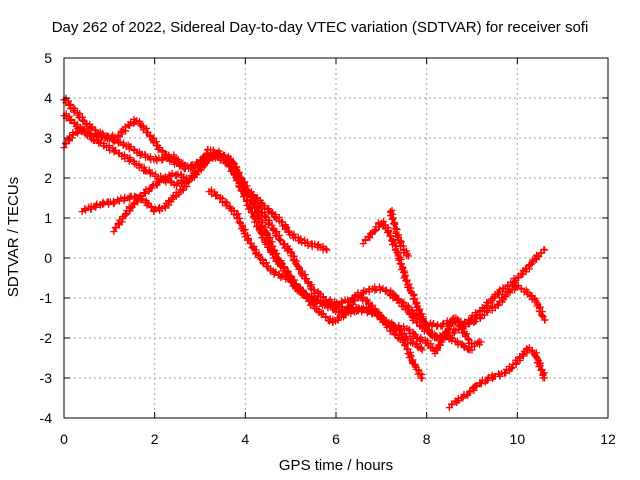 The image size is (640, 480). What do you see at coordinates (608, 439) in the screenshot?
I see `x-tick-label: 12` at bounding box center [608, 439].